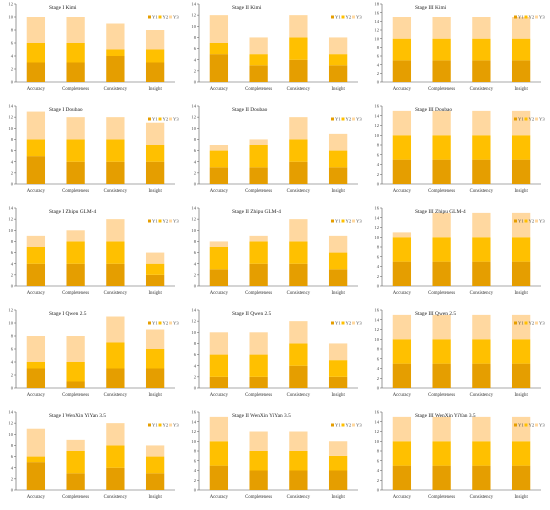 The width and height of the screenshot is (550, 510). Describe the element at coordinates (378, 368) in the screenshot. I see `y-tick-label: 4` at that location.